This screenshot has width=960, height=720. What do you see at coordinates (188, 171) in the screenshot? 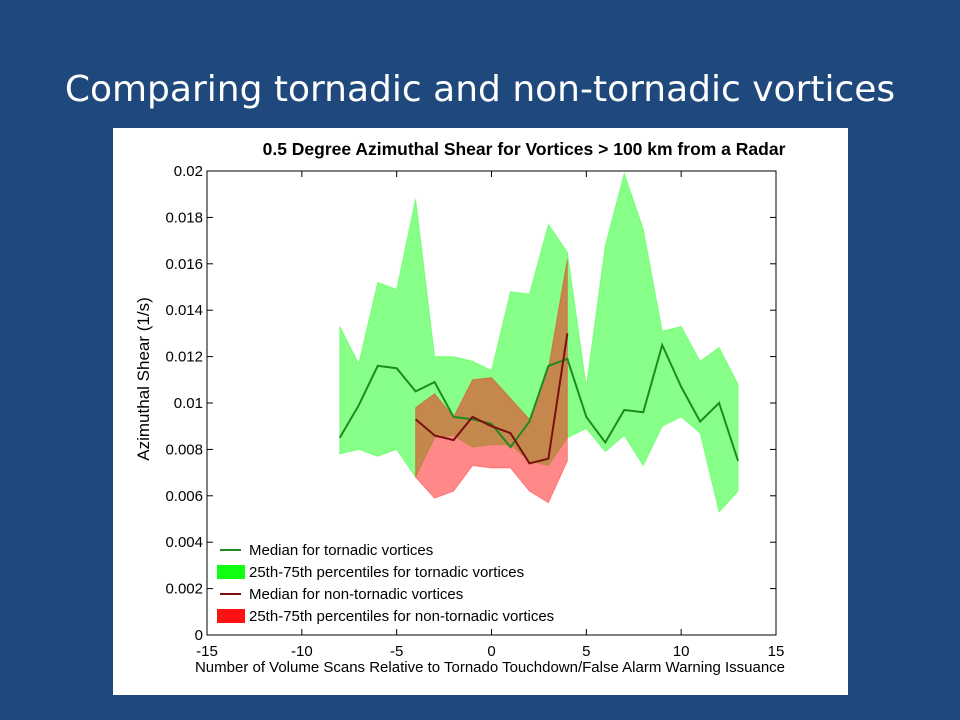
I see `y-tick-label: 0.02` at bounding box center [188, 171].